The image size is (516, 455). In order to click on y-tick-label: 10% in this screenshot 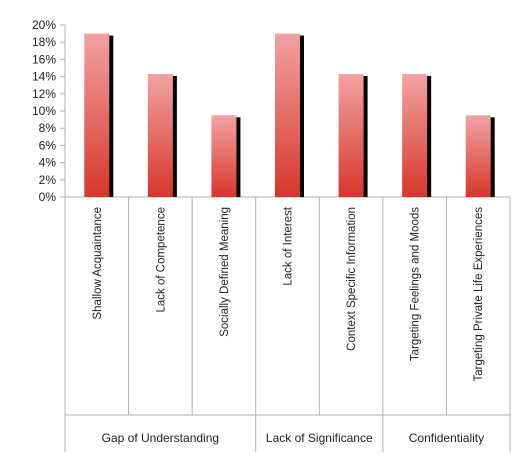, I will do `click(44, 111)`.